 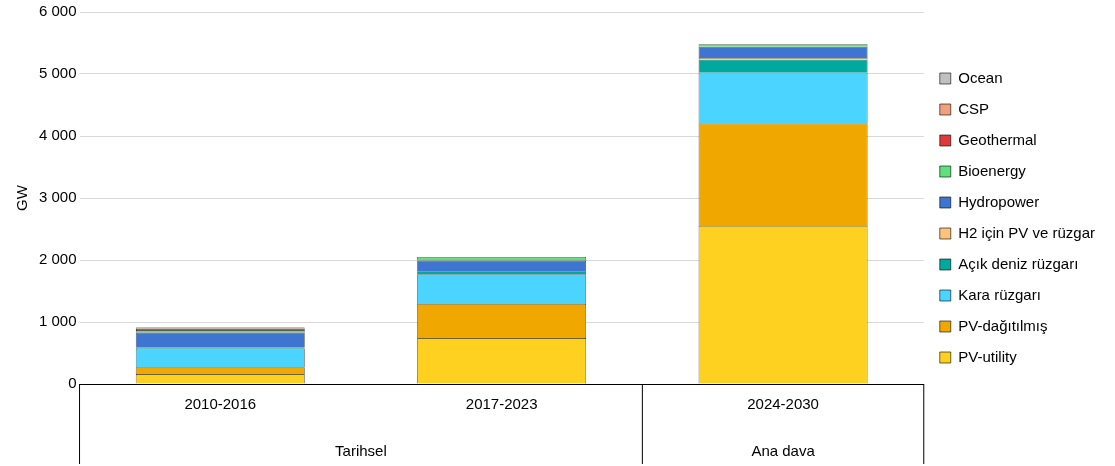 I want to click on legend-label: Ocean, so click(x=980, y=77).